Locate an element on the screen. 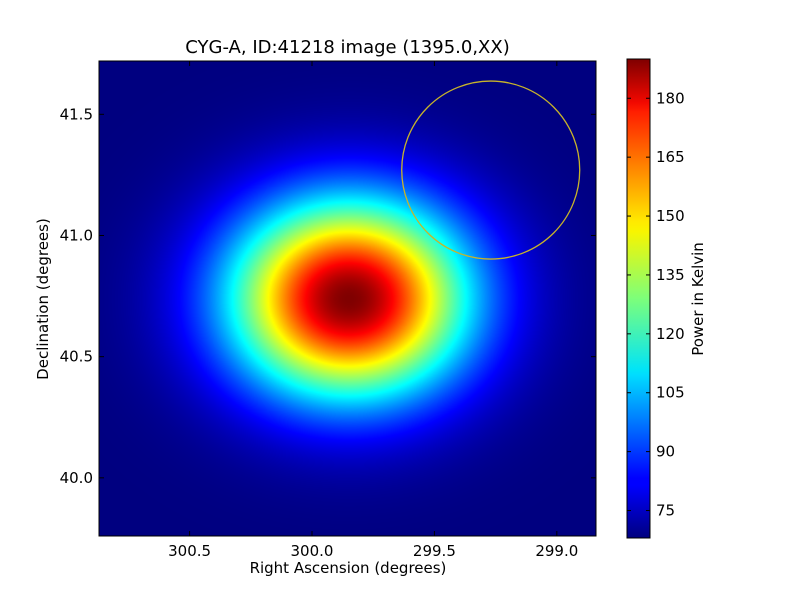 Image resolution: width=800 pixels, height=600 pixels. x-tick-label: 299.5 is located at coordinates (434, 551).